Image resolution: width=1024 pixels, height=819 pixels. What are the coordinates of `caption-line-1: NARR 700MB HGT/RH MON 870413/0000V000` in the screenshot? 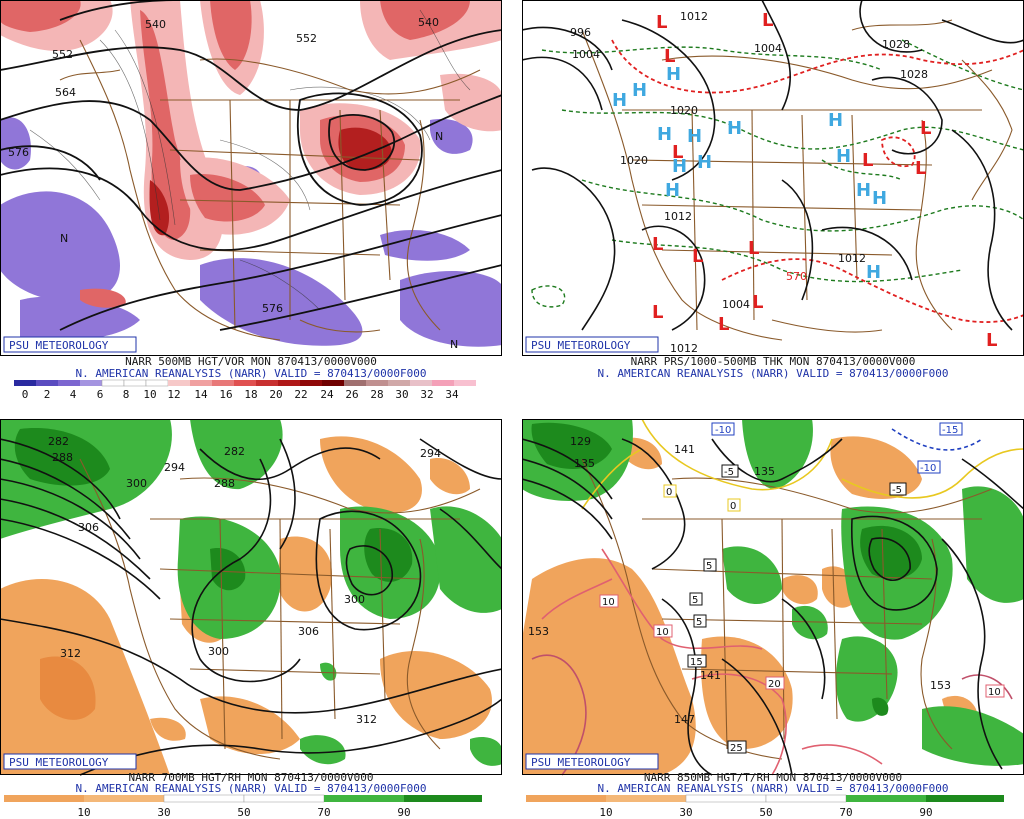 It's located at (250, 777).